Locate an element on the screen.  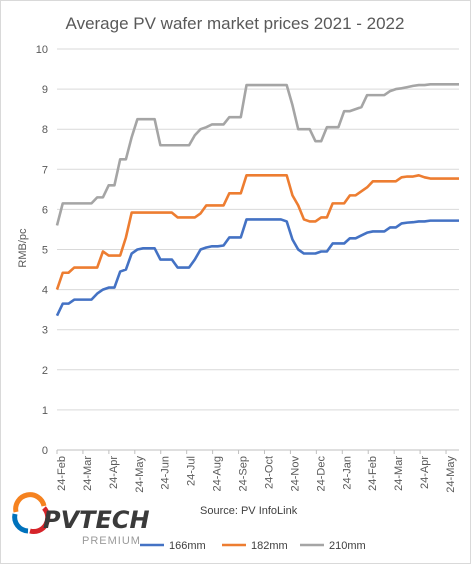
y-tick-label: 9 is located at coordinates (45, 90).